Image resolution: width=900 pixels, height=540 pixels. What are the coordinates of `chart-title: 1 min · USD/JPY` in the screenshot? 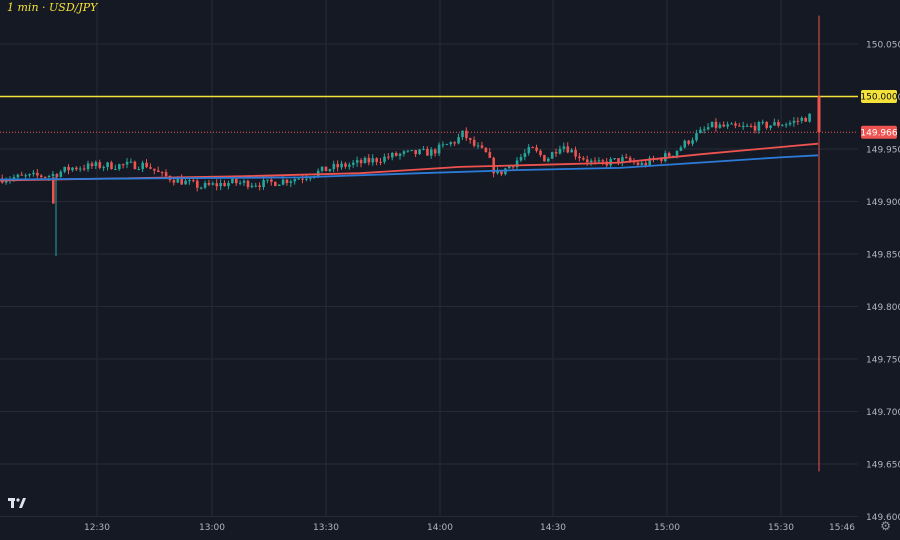 It's located at (52, 7).